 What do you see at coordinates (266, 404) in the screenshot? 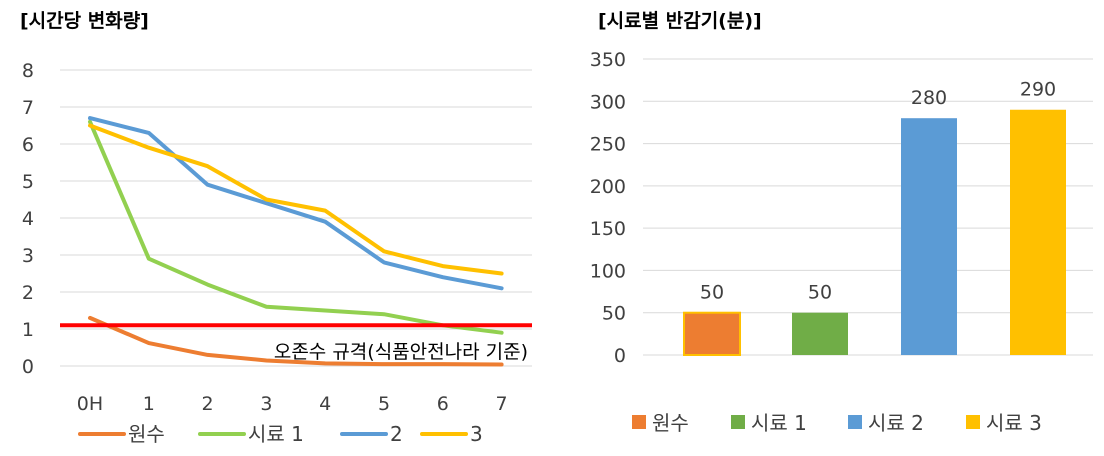
I see `line-chart-x-tick: 3` at bounding box center [266, 404].